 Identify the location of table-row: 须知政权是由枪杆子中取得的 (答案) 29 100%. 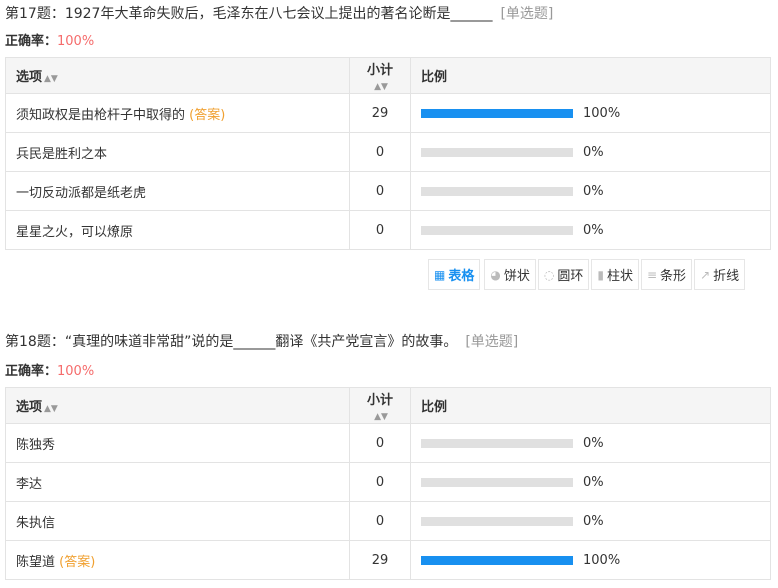
(388, 113).